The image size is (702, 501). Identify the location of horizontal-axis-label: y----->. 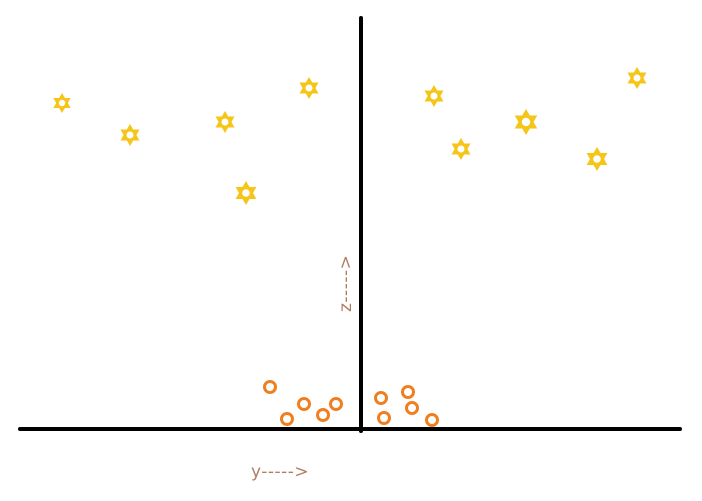
(280, 472).